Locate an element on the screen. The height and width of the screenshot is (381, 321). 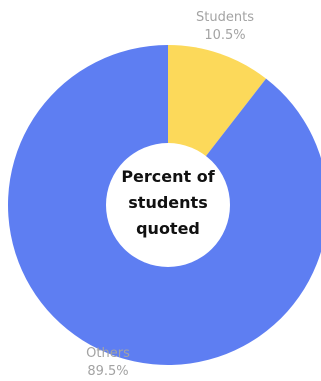
donut-hole is located at coordinates (168, 205).